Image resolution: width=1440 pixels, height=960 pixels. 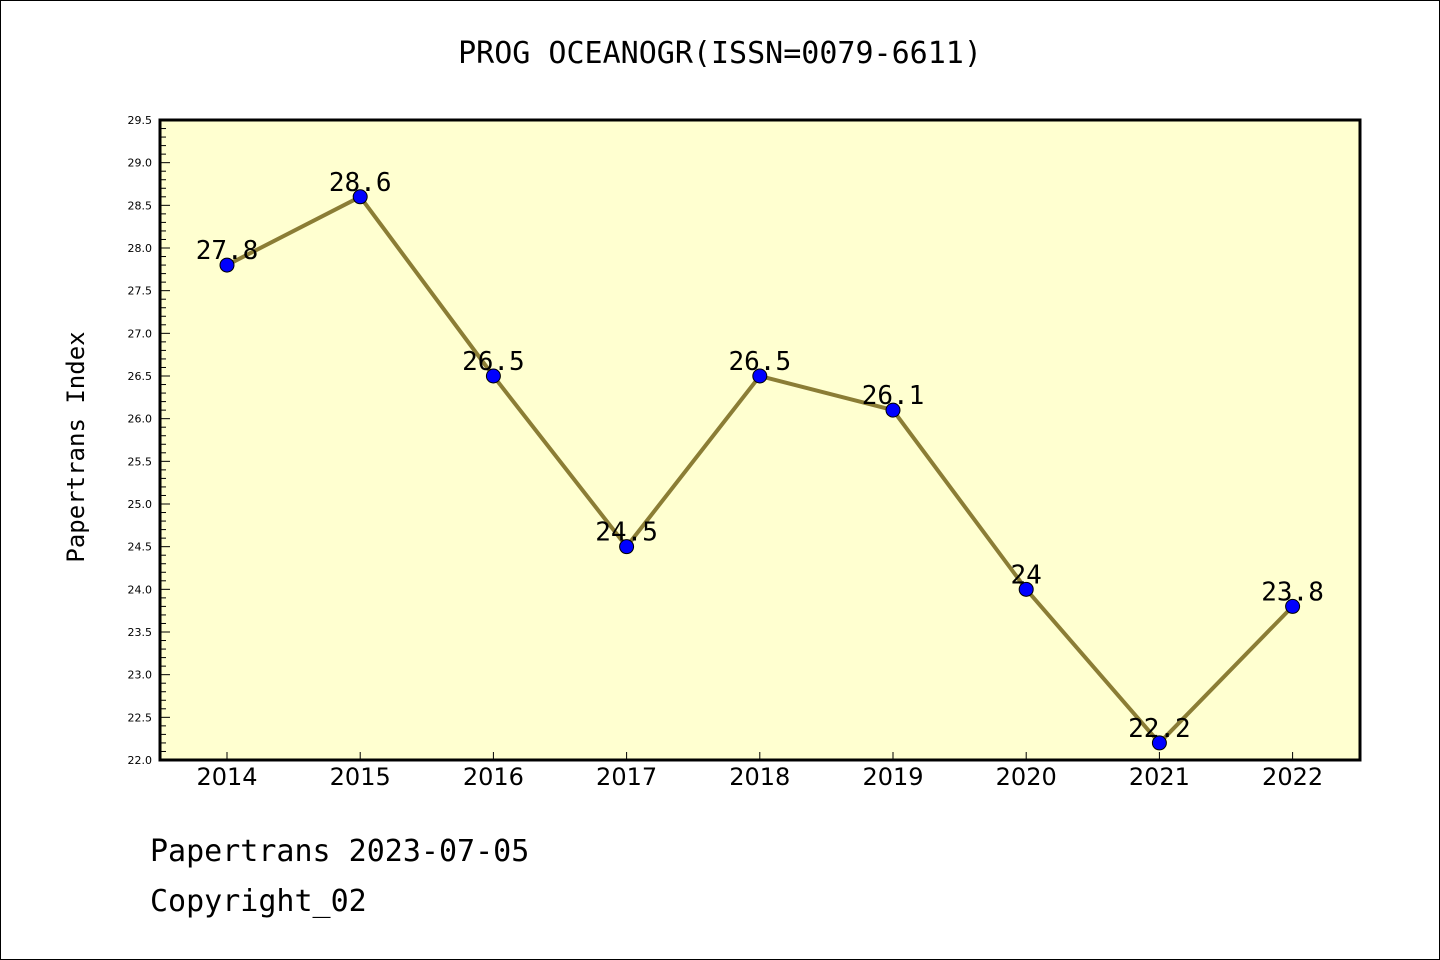 What do you see at coordinates (140, 291) in the screenshot?
I see `y-tick-label: 27.5` at bounding box center [140, 291].